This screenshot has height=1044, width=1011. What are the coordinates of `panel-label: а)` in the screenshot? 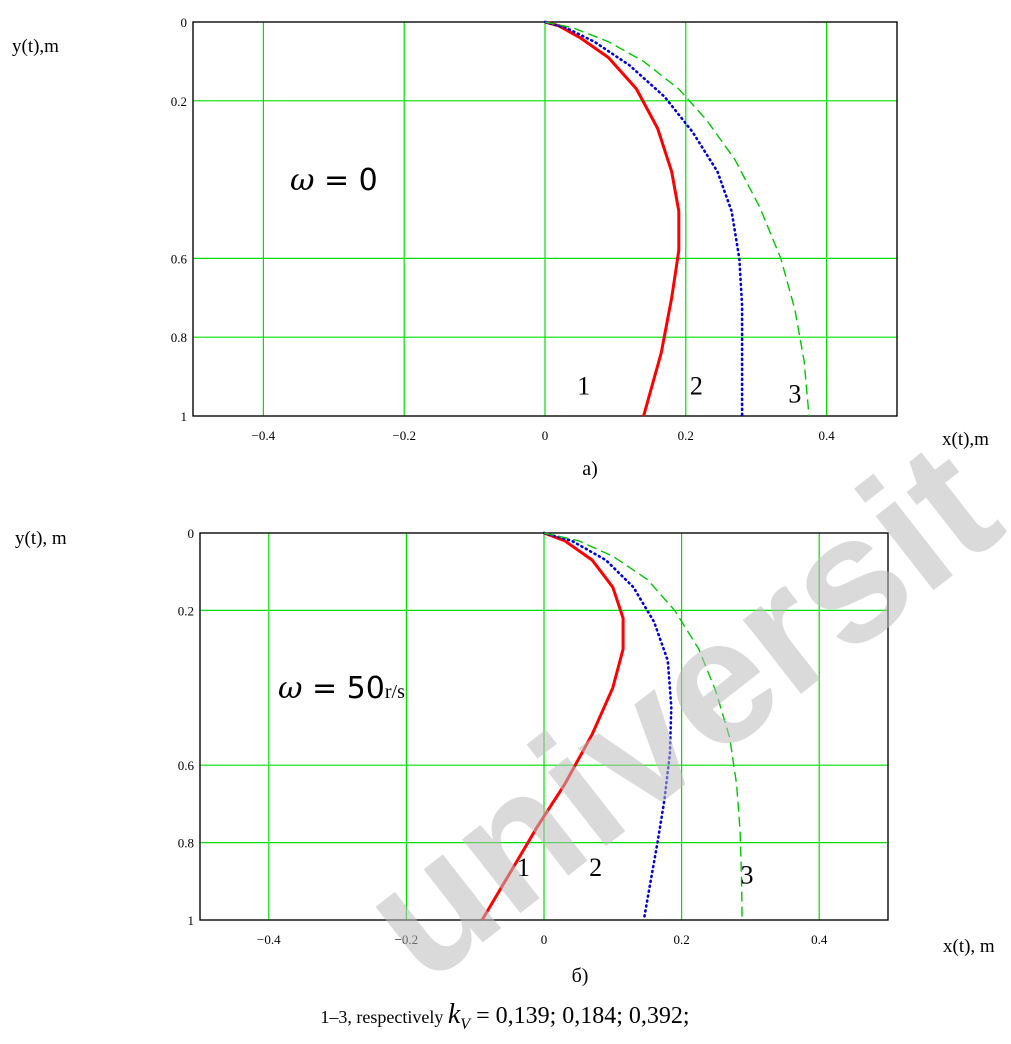 It's located at (590, 469).